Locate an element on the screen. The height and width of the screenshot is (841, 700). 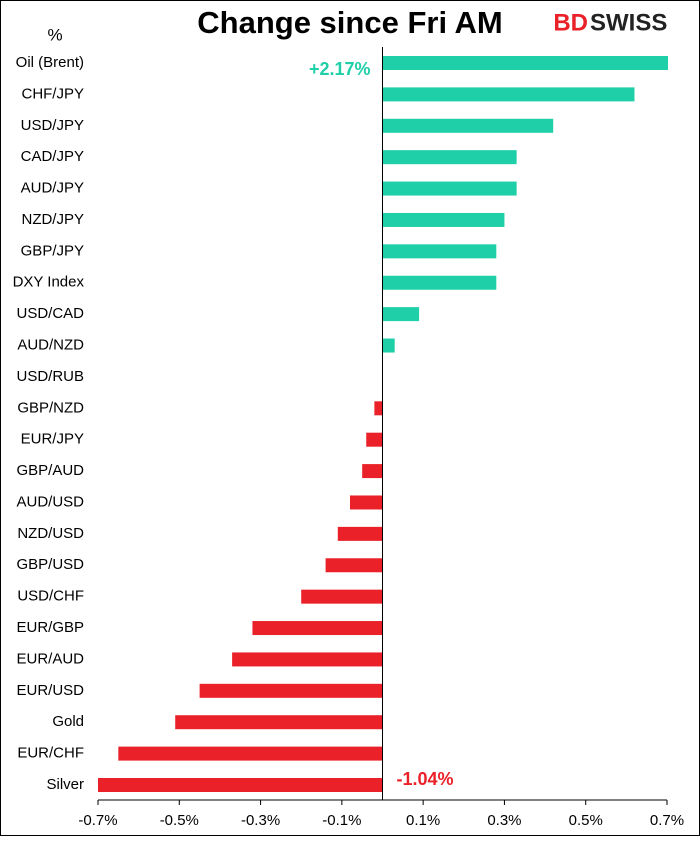
y-tick-label: USD/CHF is located at coordinates (50, 596).